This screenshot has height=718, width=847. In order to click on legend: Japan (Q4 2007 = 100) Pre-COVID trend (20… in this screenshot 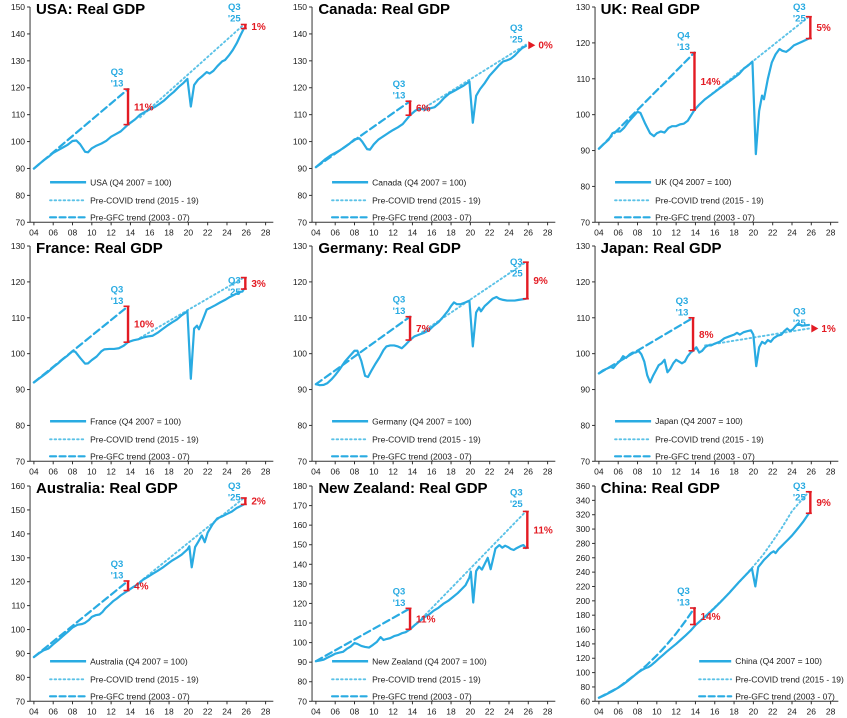, I will do `click(688, 439)`.